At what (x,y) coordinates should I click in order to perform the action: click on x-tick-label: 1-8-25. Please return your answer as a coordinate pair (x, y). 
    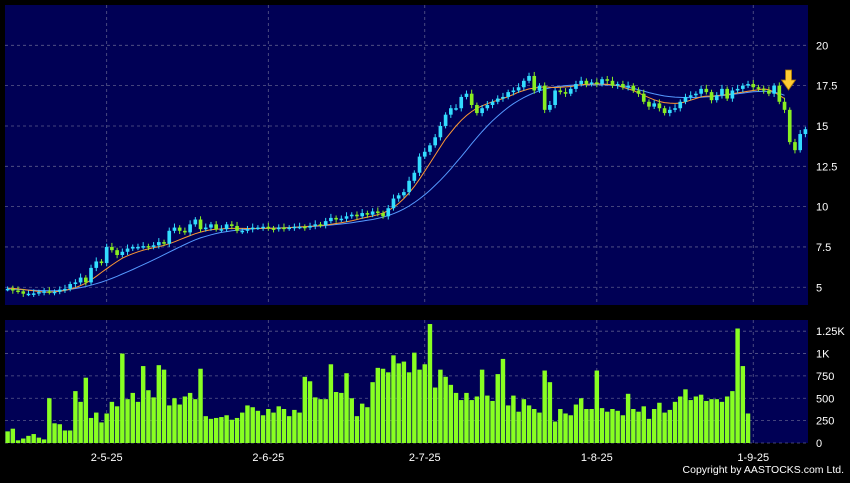
    Looking at the image, I should click on (597, 458).